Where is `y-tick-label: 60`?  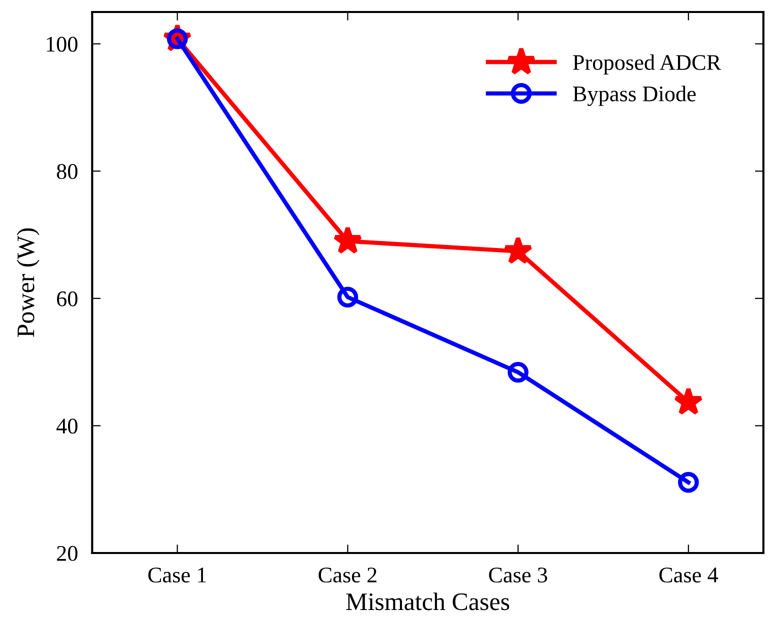 y-tick-label: 60 is located at coordinates (67, 298).